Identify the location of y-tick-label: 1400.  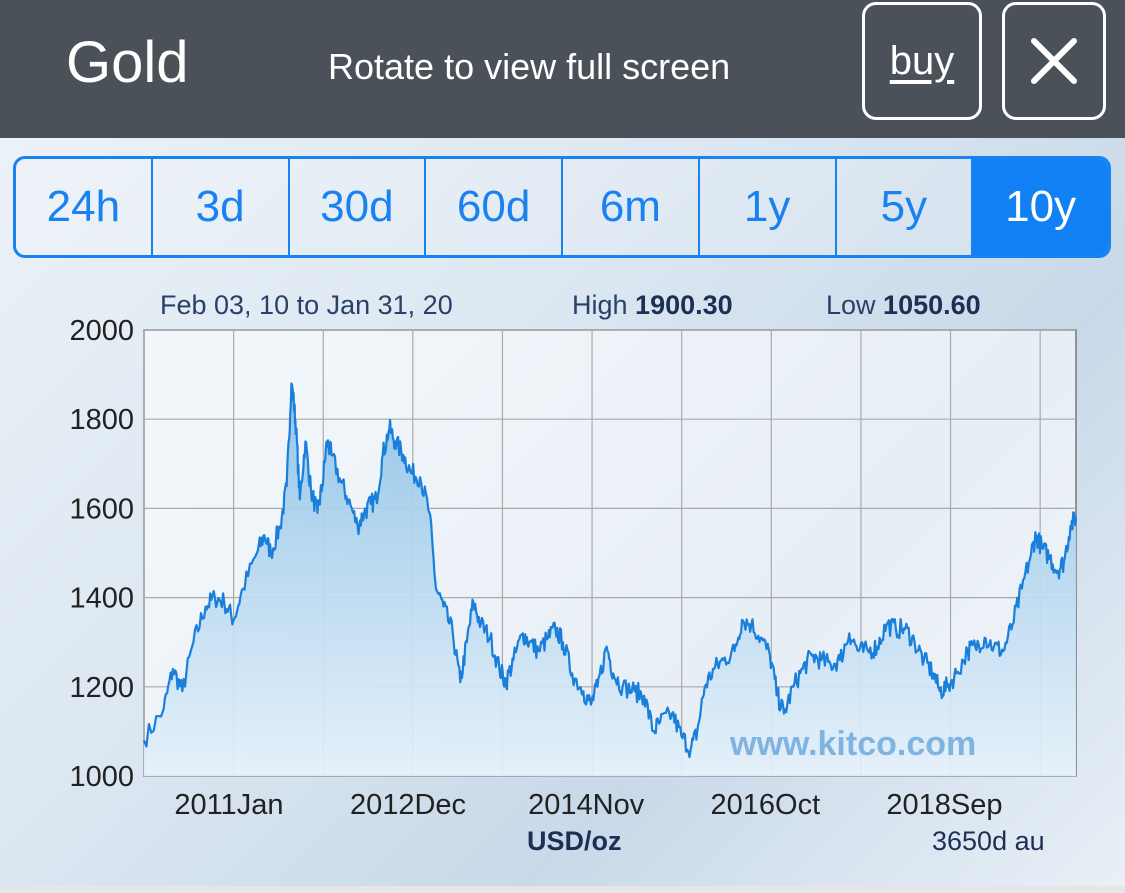
(101, 599).